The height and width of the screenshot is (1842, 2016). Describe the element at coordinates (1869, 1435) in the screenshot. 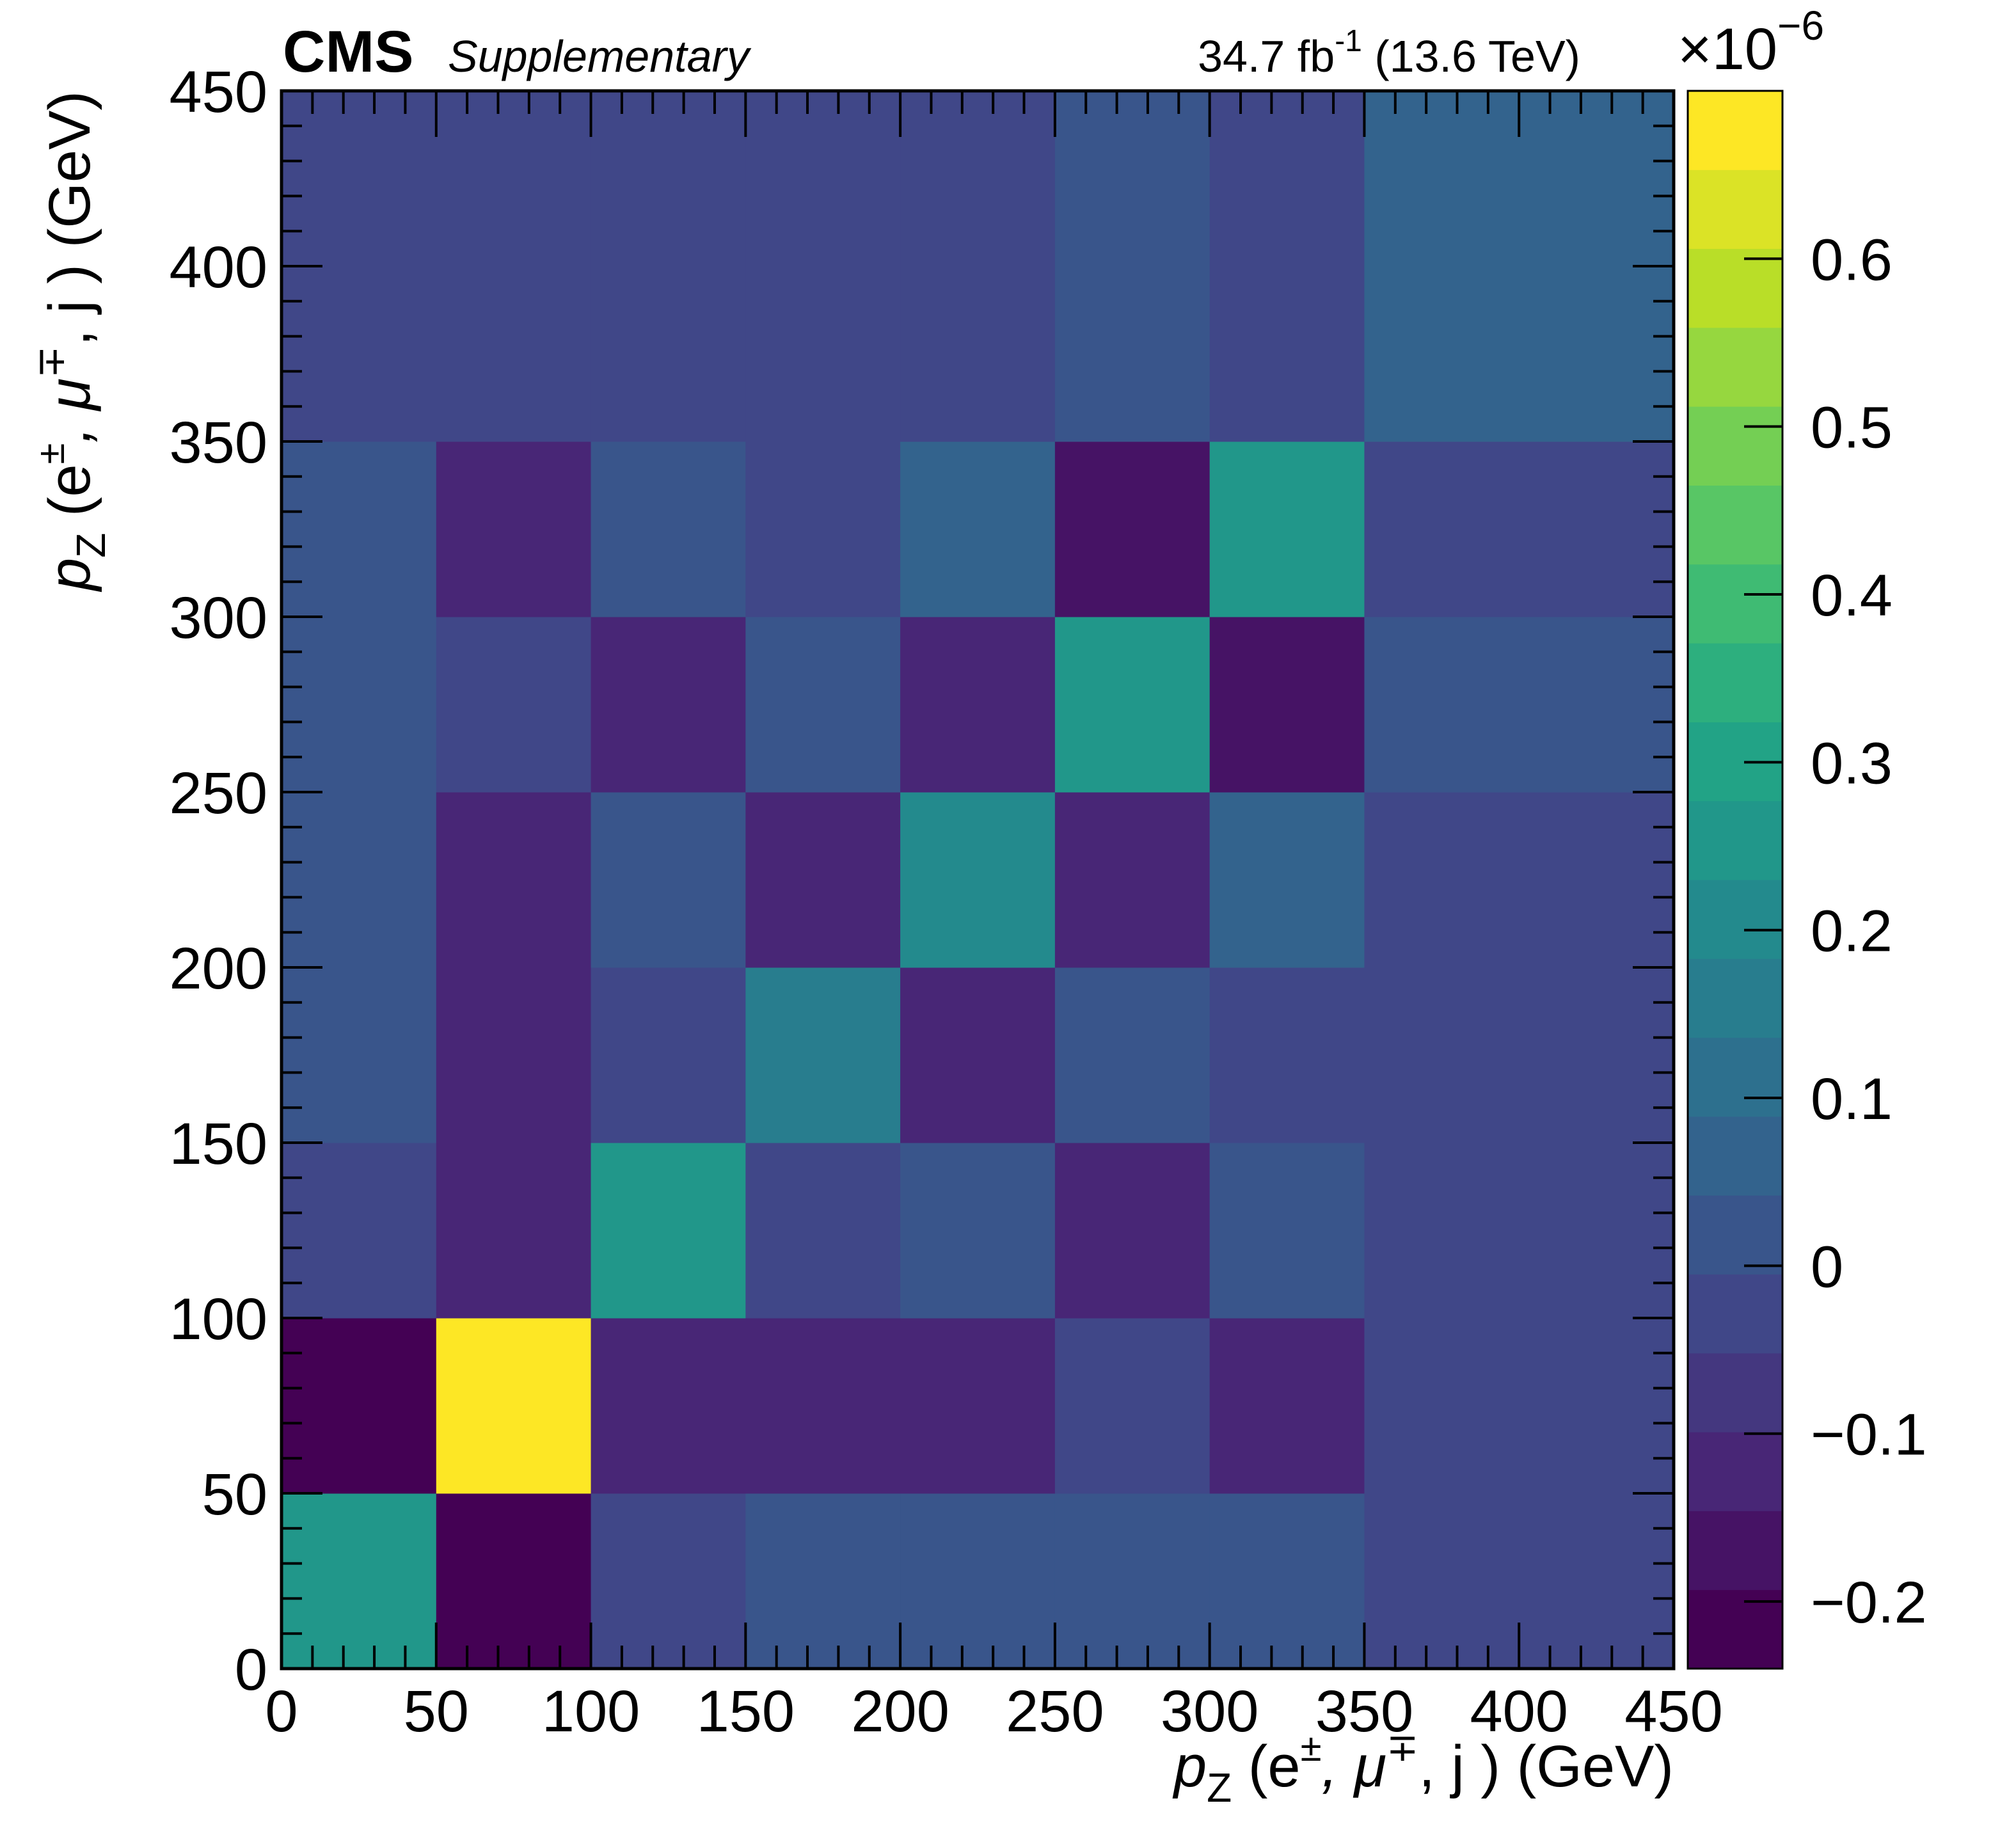

I see `colorbar-tick-label: −0.1` at that location.